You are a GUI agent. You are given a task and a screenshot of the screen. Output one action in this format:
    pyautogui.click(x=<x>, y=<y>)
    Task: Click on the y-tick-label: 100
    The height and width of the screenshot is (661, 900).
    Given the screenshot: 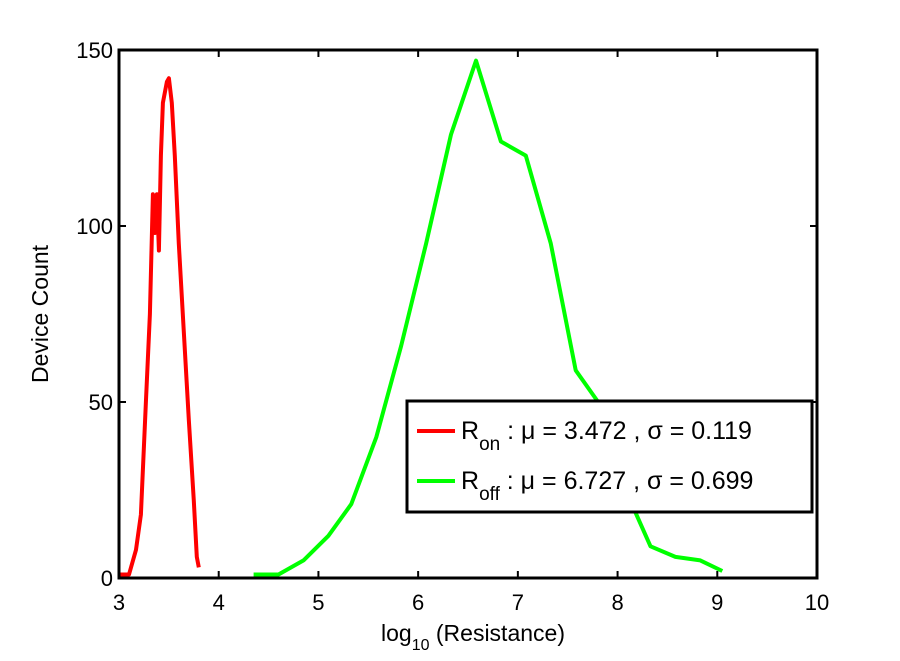 What is the action you would take?
    pyautogui.click(x=94, y=226)
    